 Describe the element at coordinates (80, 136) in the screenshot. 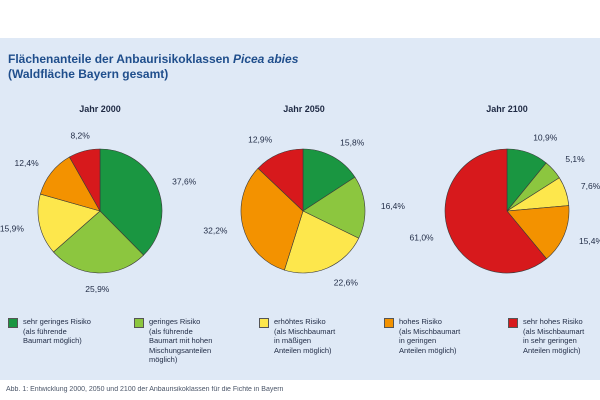

I see `pie-2000-label-sehr-hohes: 8,2%` at that location.